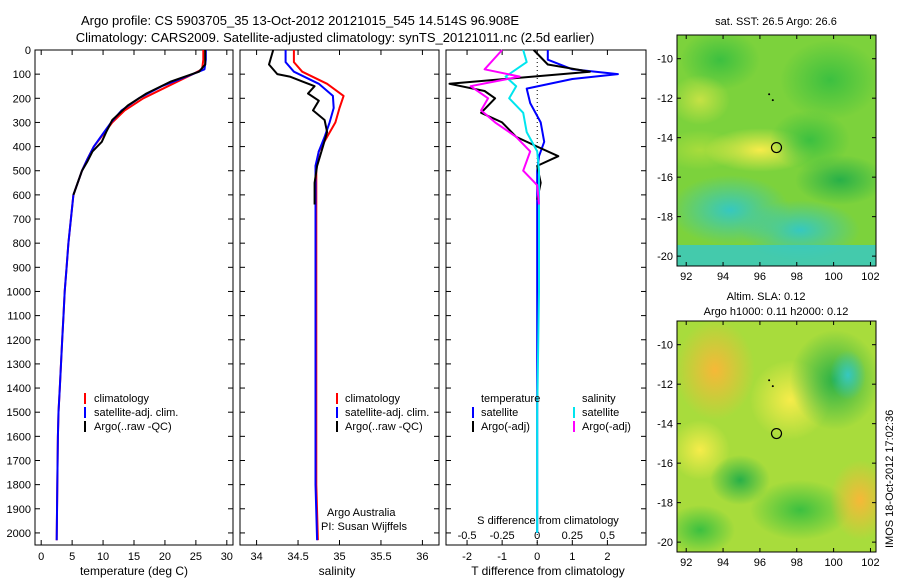 The height and width of the screenshot is (580, 900). I want to click on s-tick-label: -0.5, so click(467, 536).